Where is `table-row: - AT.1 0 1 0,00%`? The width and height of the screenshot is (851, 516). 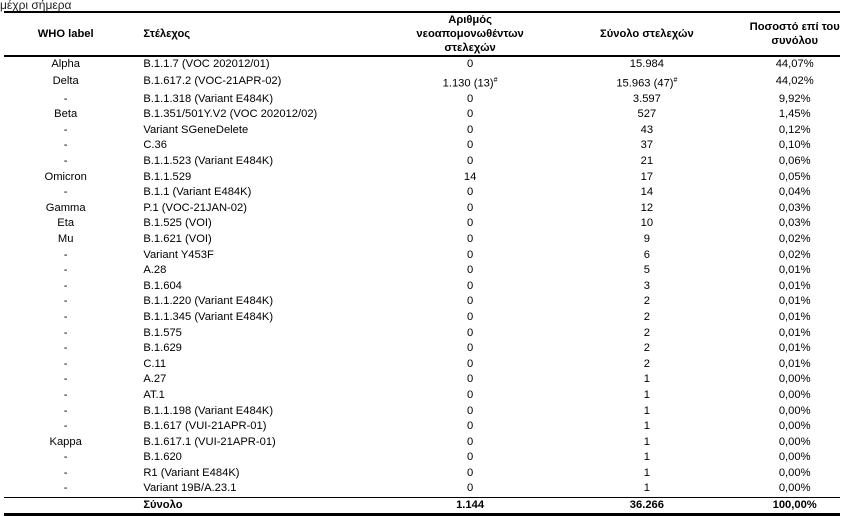 table-row: - AT.1 0 1 0,00% is located at coordinates (422, 396).